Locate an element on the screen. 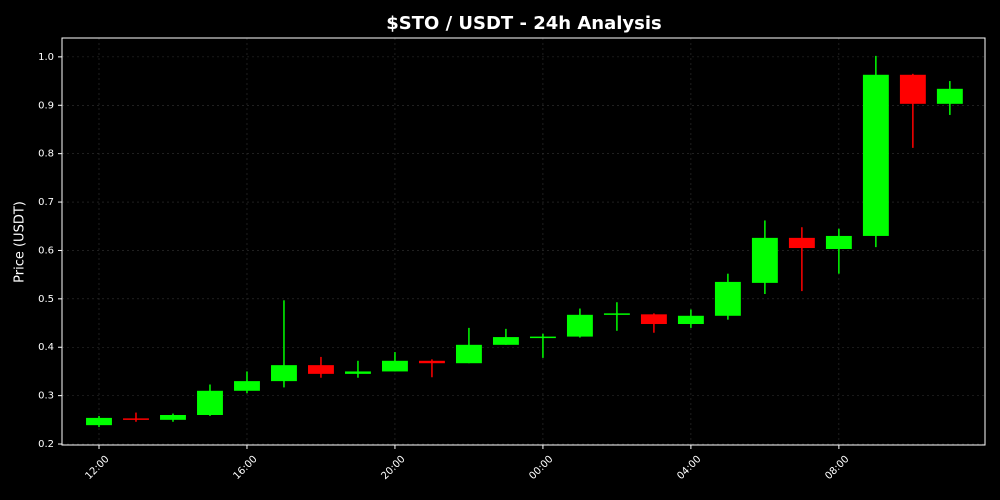  y-tick-label: 1.0 is located at coordinates (46, 57).